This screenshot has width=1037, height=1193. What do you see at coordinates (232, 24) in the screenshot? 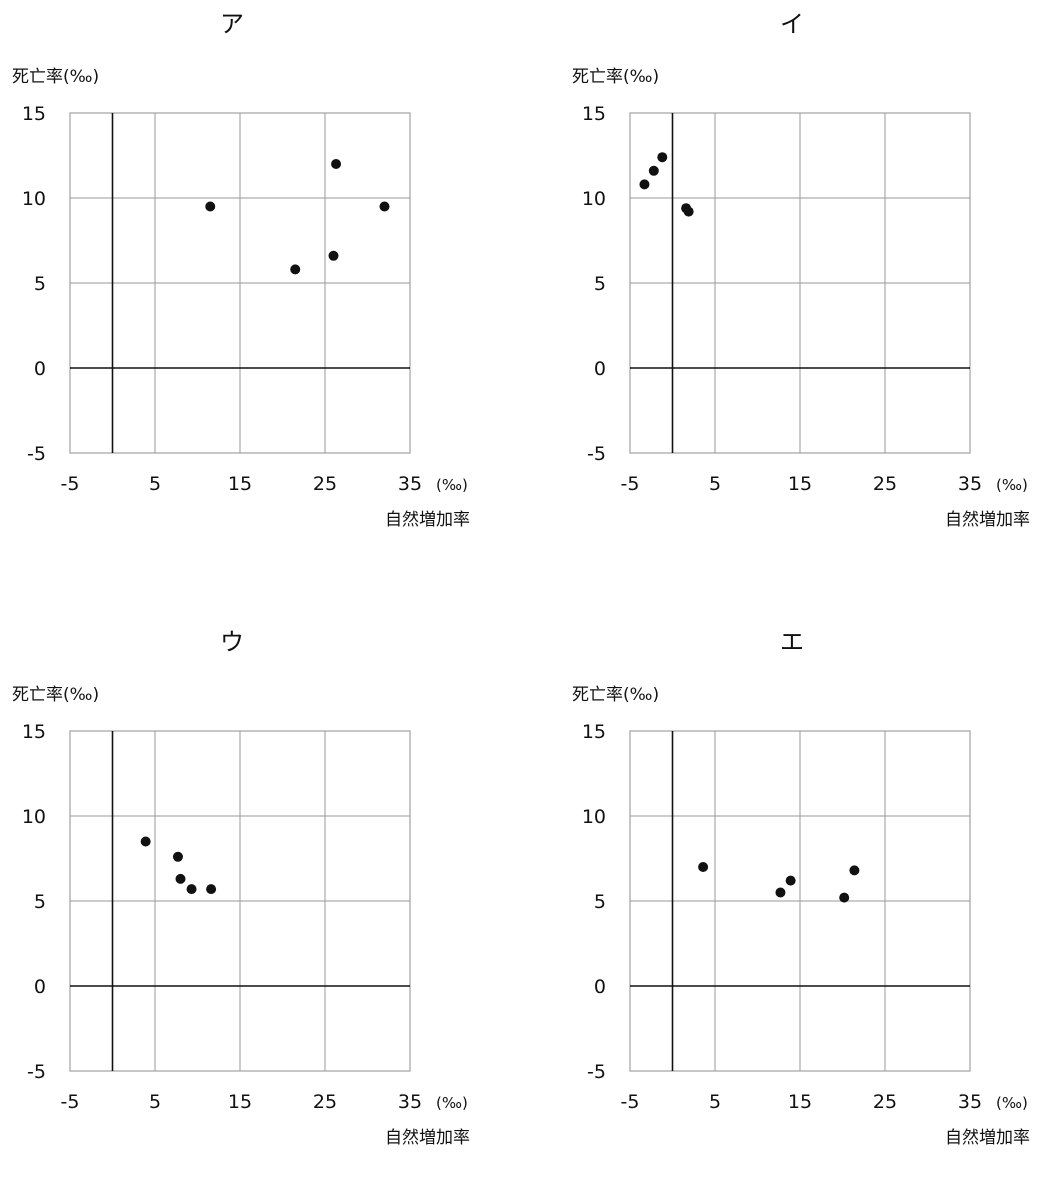
I see `chart-title: ア` at bounding box center [232, 24].